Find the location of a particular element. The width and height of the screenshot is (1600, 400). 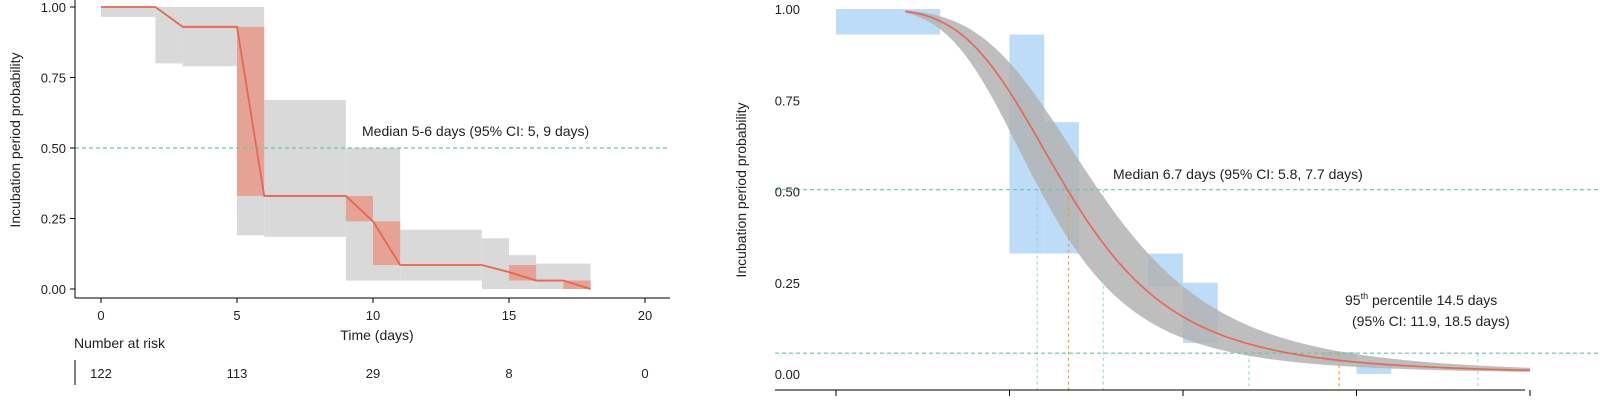

reference-vertical-lines is located at coordinates (1257, 289).